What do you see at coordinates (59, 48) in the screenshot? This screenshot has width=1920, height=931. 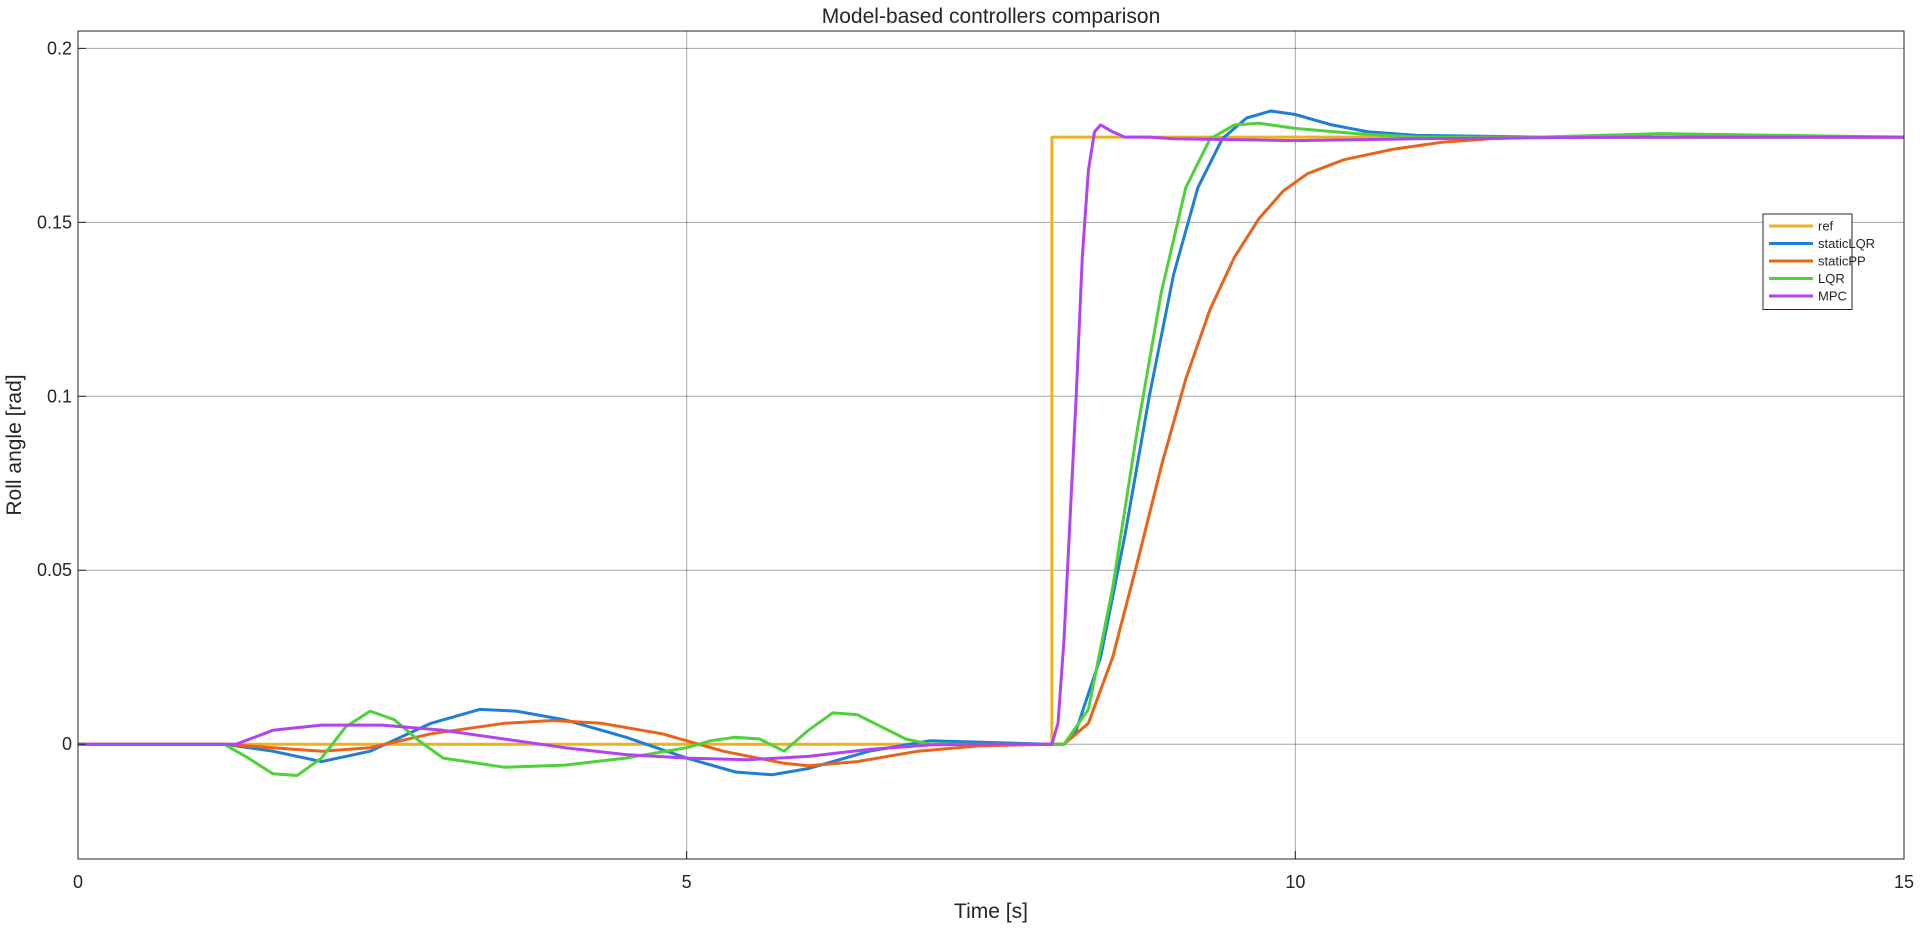 I see `y-tick-label: 0.2` at bounding box center [59, 48].